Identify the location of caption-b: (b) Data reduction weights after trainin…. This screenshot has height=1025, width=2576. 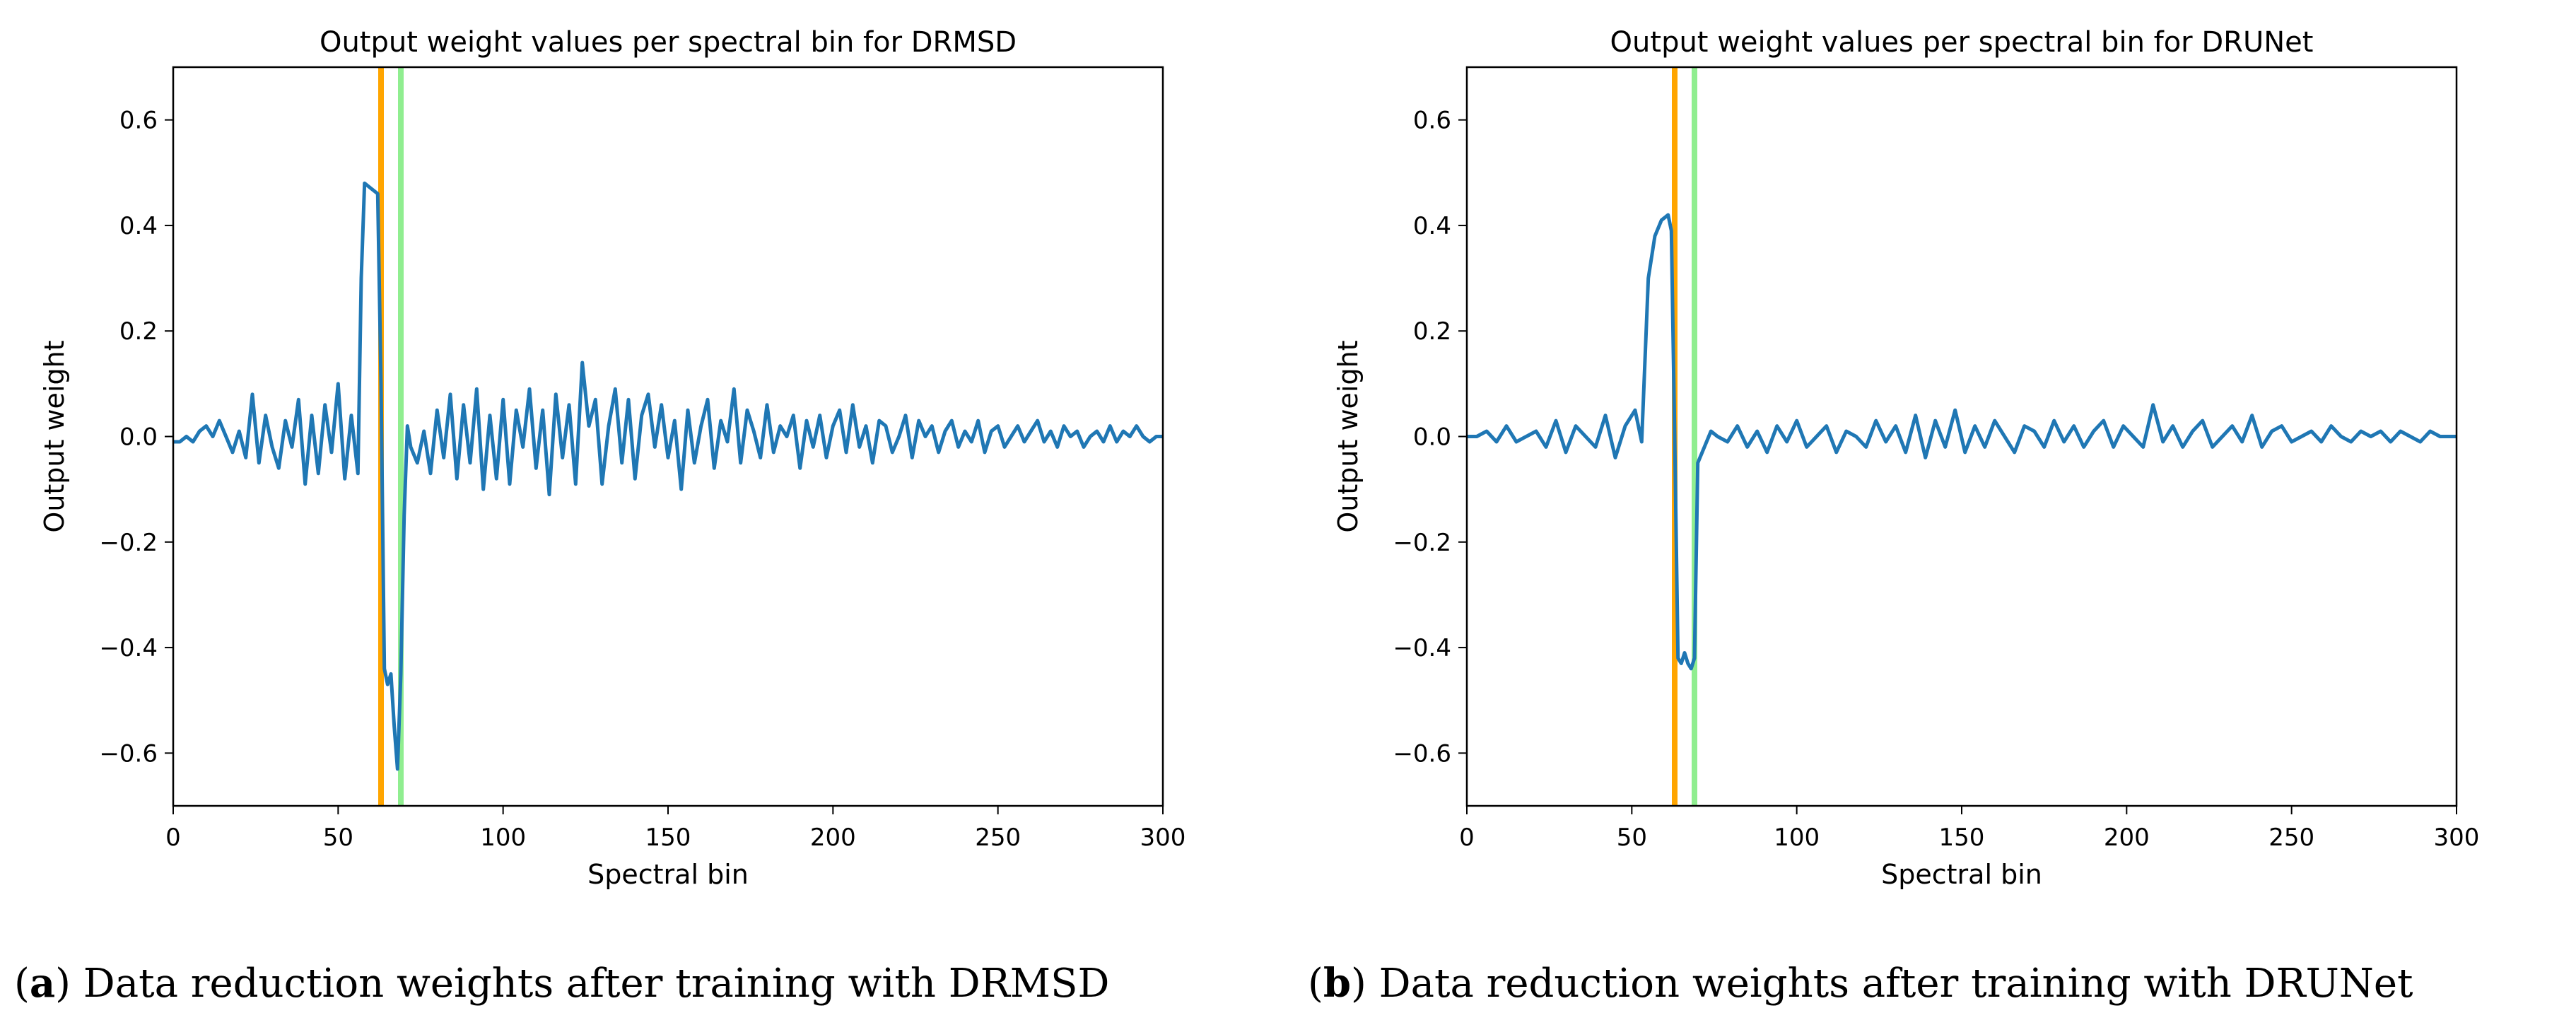
(1860, 983).